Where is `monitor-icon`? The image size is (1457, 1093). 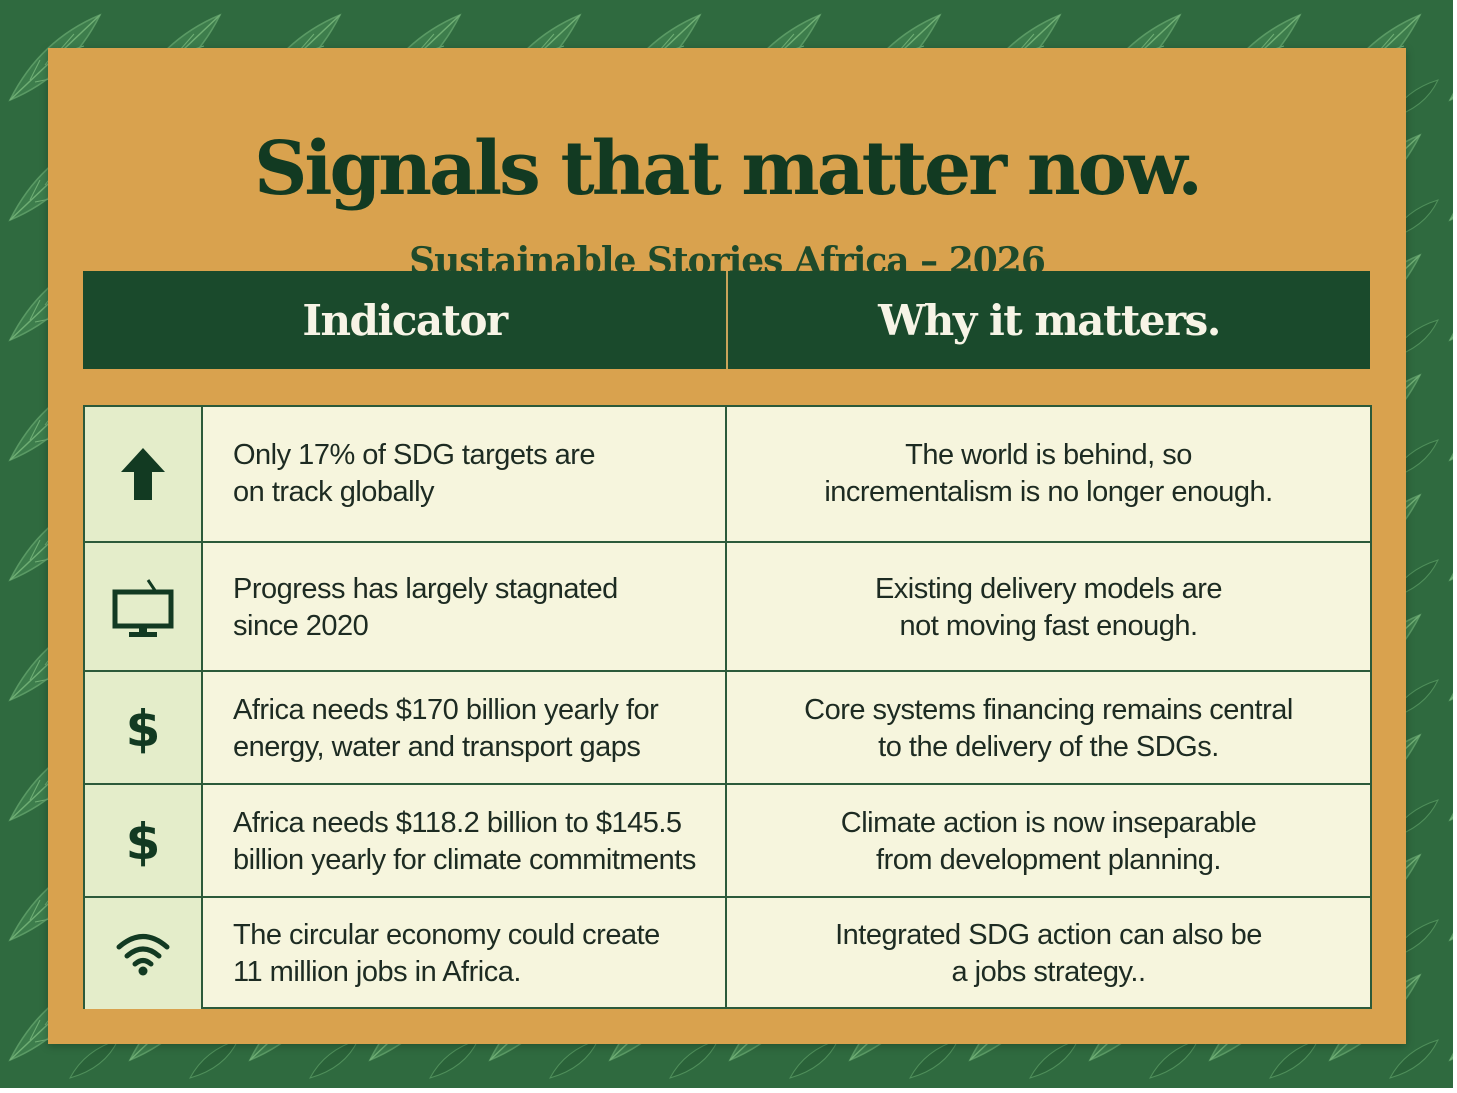
monitor-icon is located at coordinates (144, 607).